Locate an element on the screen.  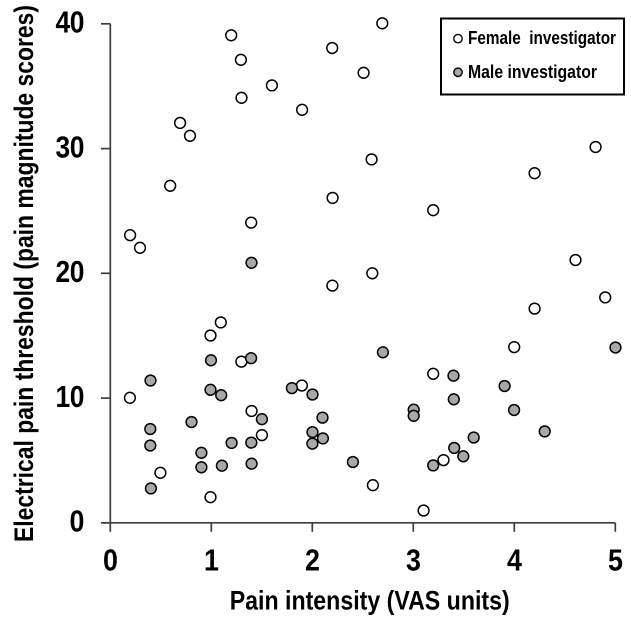
svg-text: 30 is located at coordinates (70, 146).